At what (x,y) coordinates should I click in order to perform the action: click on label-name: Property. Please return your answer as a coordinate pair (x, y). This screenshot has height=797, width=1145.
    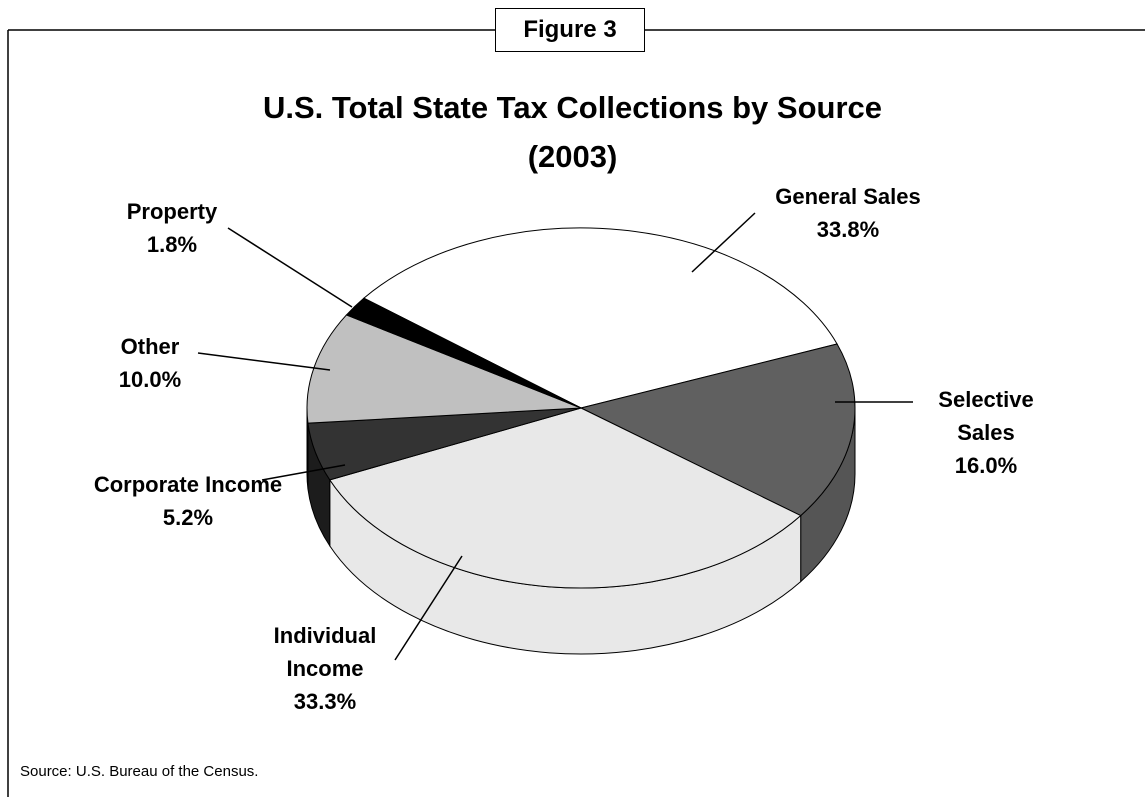
    Looking at the image, I should click on (172, 211).